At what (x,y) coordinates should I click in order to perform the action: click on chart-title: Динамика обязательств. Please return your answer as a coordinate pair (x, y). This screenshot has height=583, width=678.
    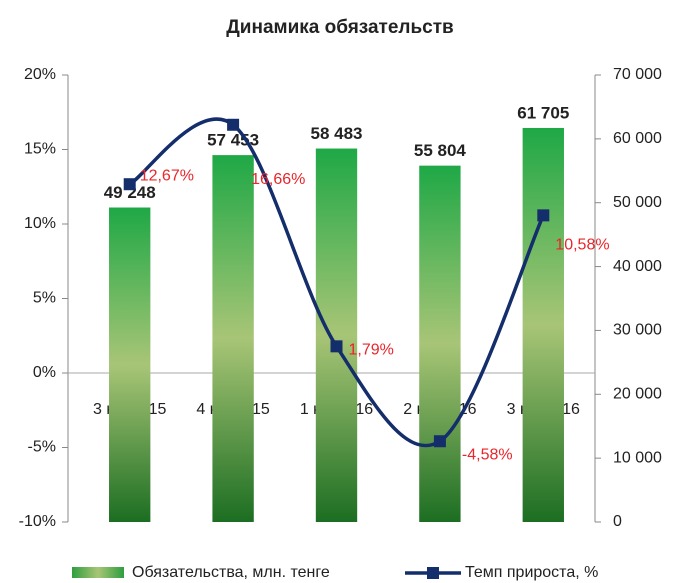
    Looking at the image, I should click on (339, 27).